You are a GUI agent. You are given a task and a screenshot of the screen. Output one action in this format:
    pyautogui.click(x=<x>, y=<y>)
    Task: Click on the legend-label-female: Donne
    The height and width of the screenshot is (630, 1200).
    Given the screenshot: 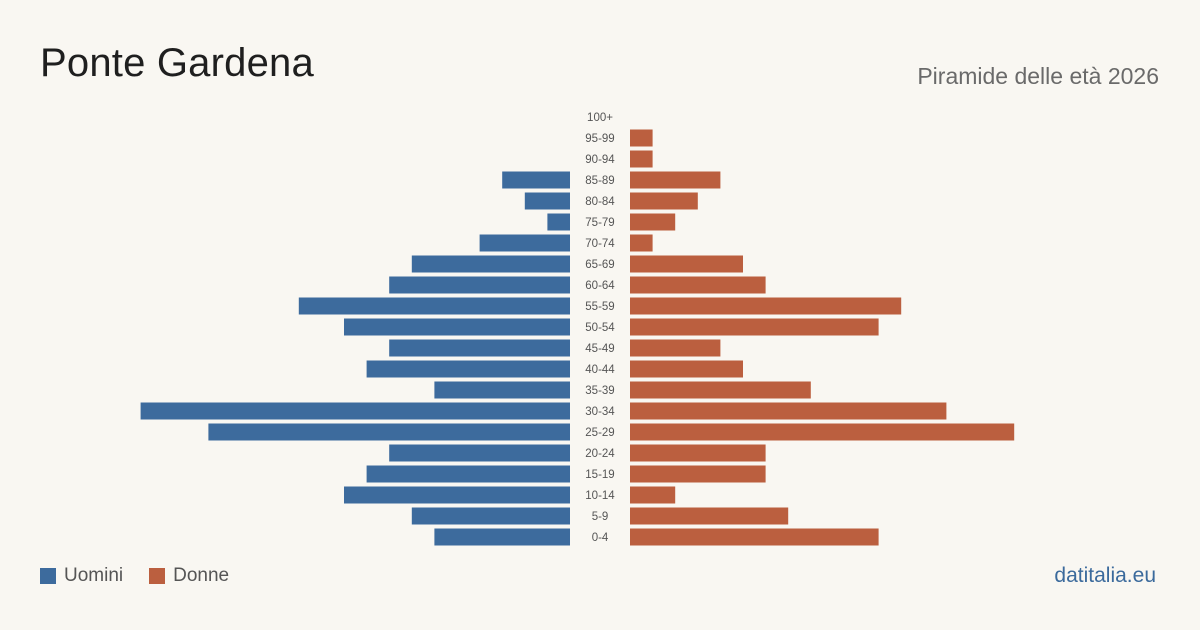 What is the action you would take?
    pyautogui.click(x=201, y=575)
    